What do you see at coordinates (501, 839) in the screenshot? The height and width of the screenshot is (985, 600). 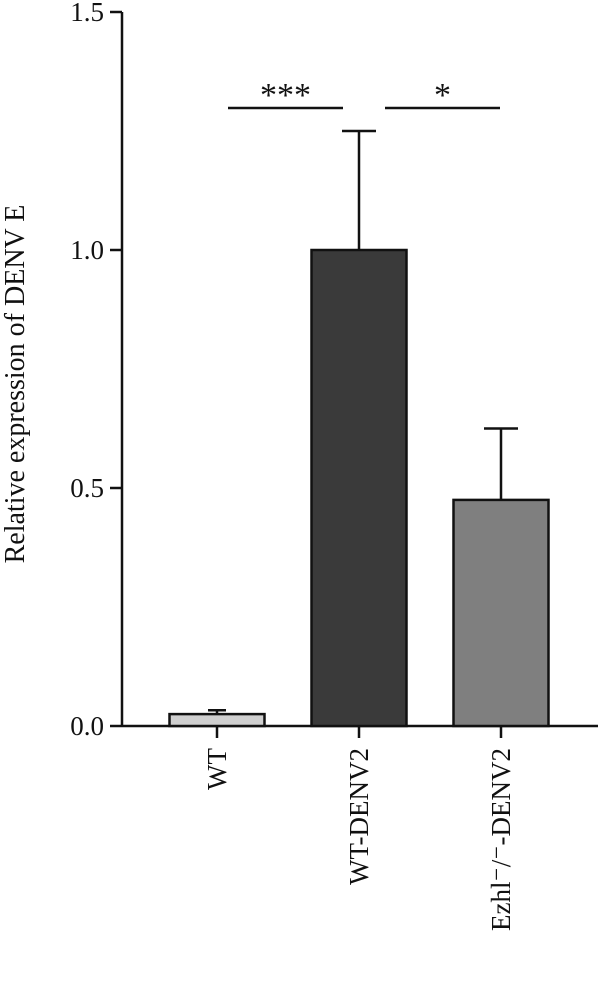 I see `x-tick-label: Ezhl⁻/⁻-DENV2` at bounding box center [501, 839].